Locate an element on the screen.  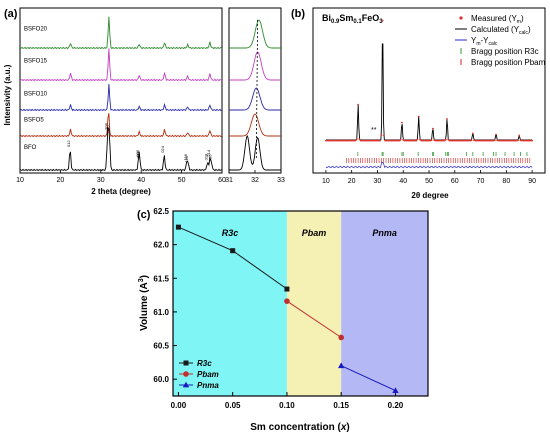
x-tick-label: 40 is located at coordinates (141, 180).